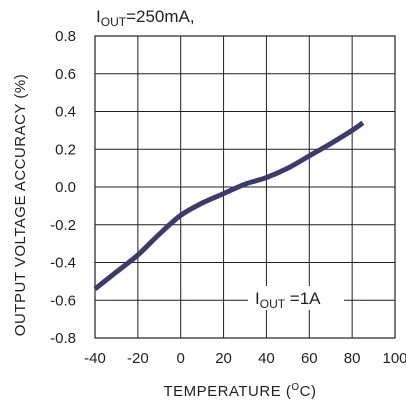 The height and width of the screenshot is (409, 406). I want to click on y-tick-label: -0.8, so click(63, 338).